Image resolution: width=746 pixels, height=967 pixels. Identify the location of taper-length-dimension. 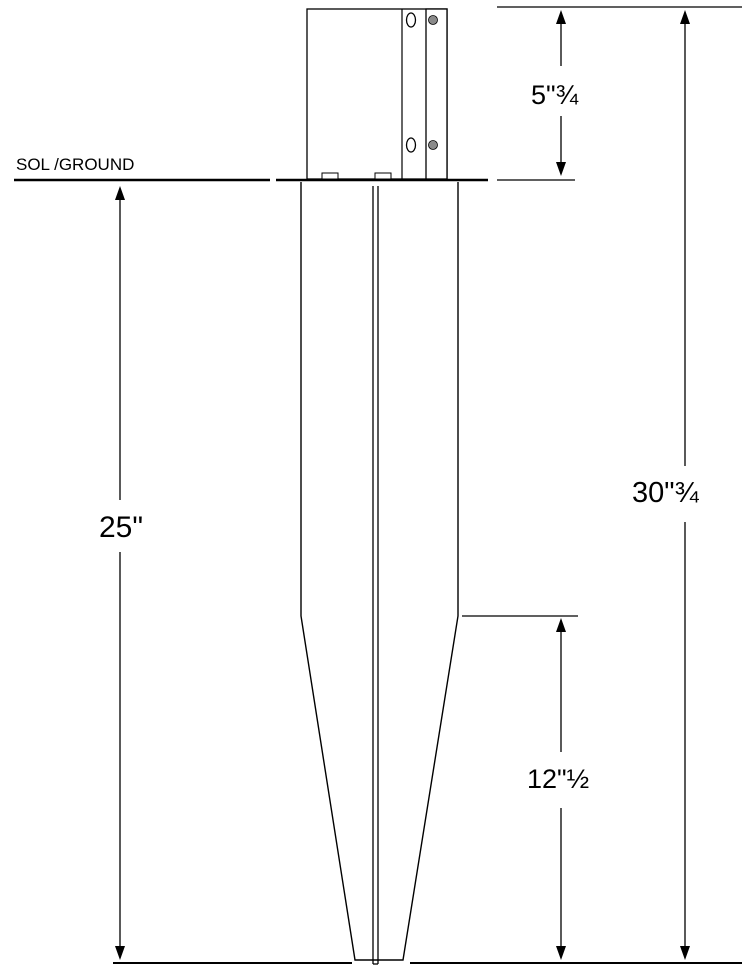
(561, 789).